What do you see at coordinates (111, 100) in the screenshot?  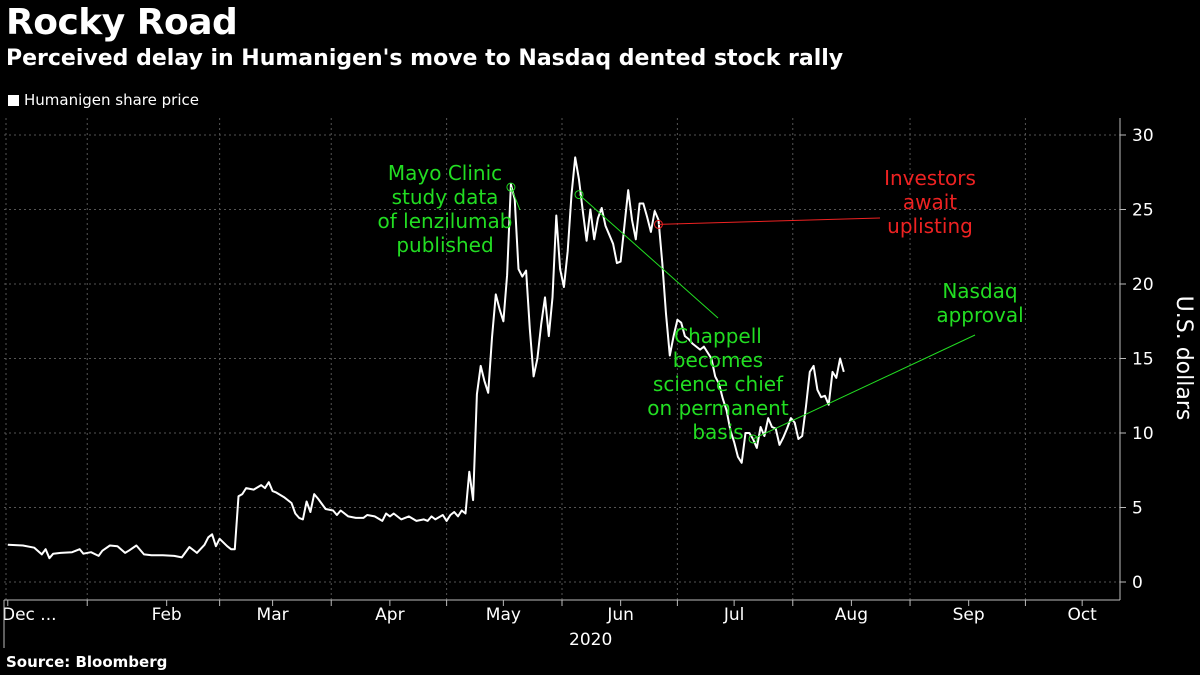 I see `legend-label: Humanigen share price` at bounding box center [111, 100].